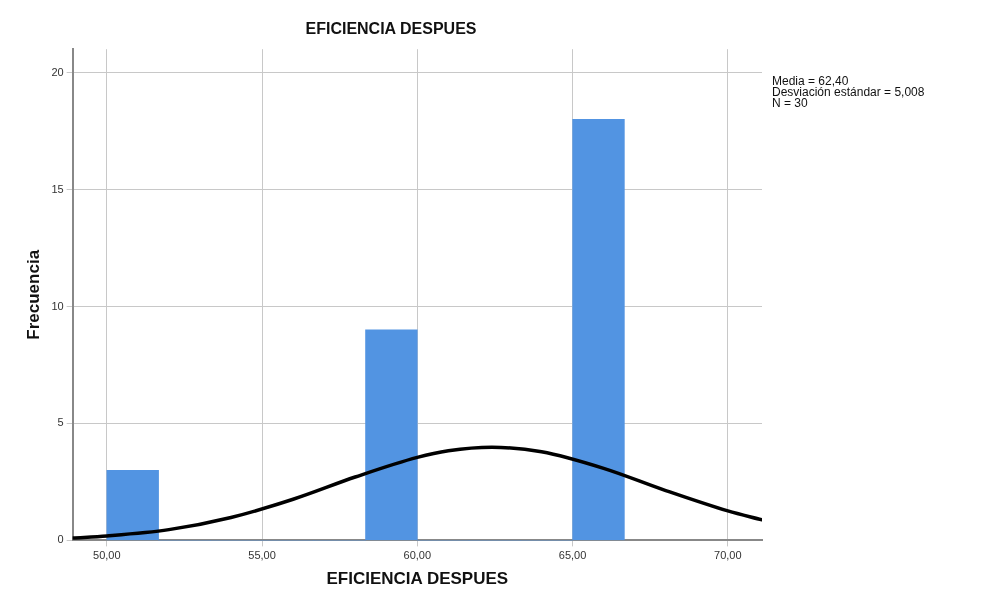  What do you see at coordinates (57, 305) in the screenshot?
I see `y-tick-label: 10` at bounding box center [57, 305].